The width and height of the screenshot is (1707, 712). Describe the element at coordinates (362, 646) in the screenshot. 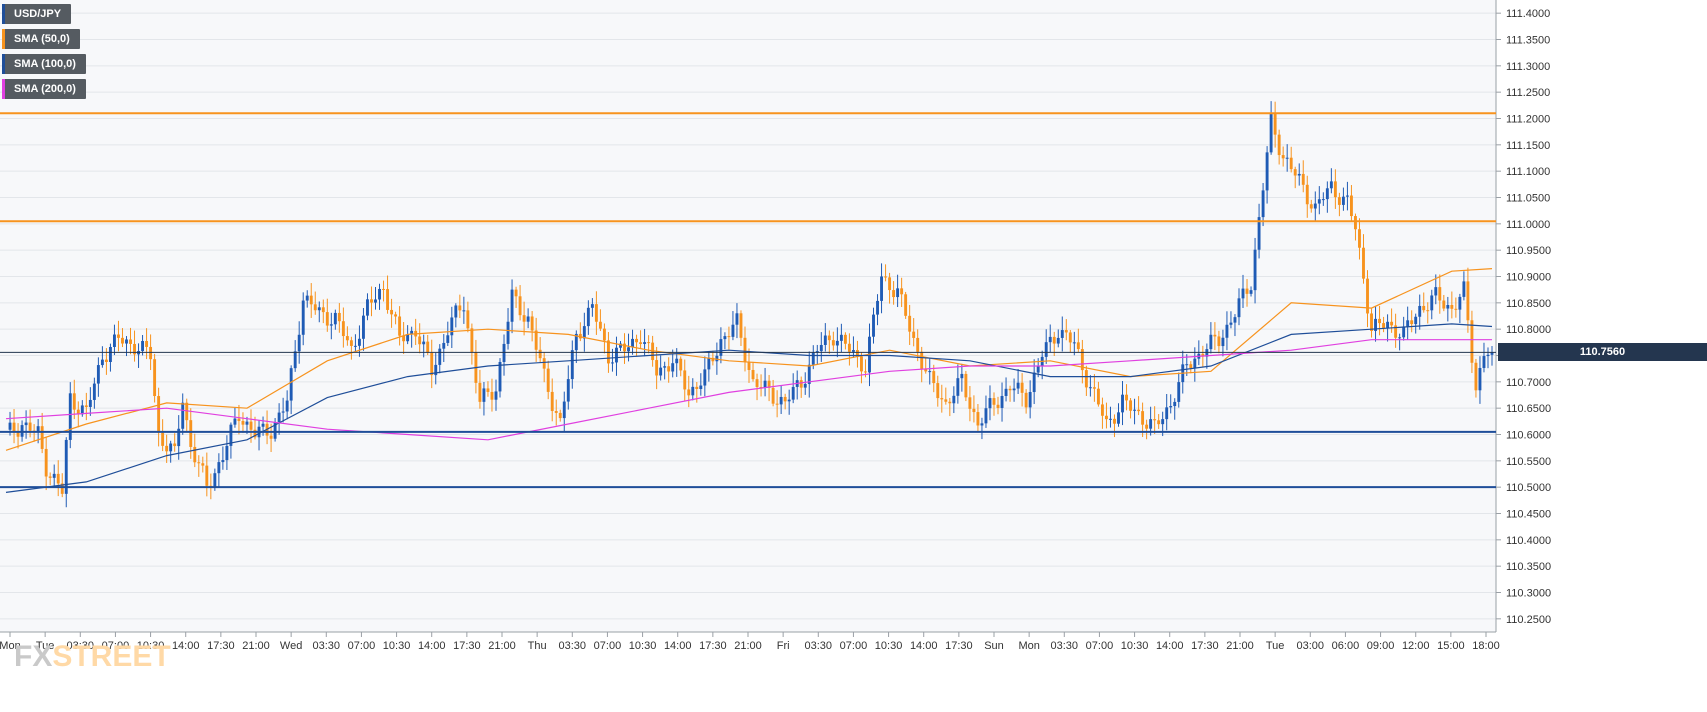

I see `x-tick-label: 07:00` at that location.